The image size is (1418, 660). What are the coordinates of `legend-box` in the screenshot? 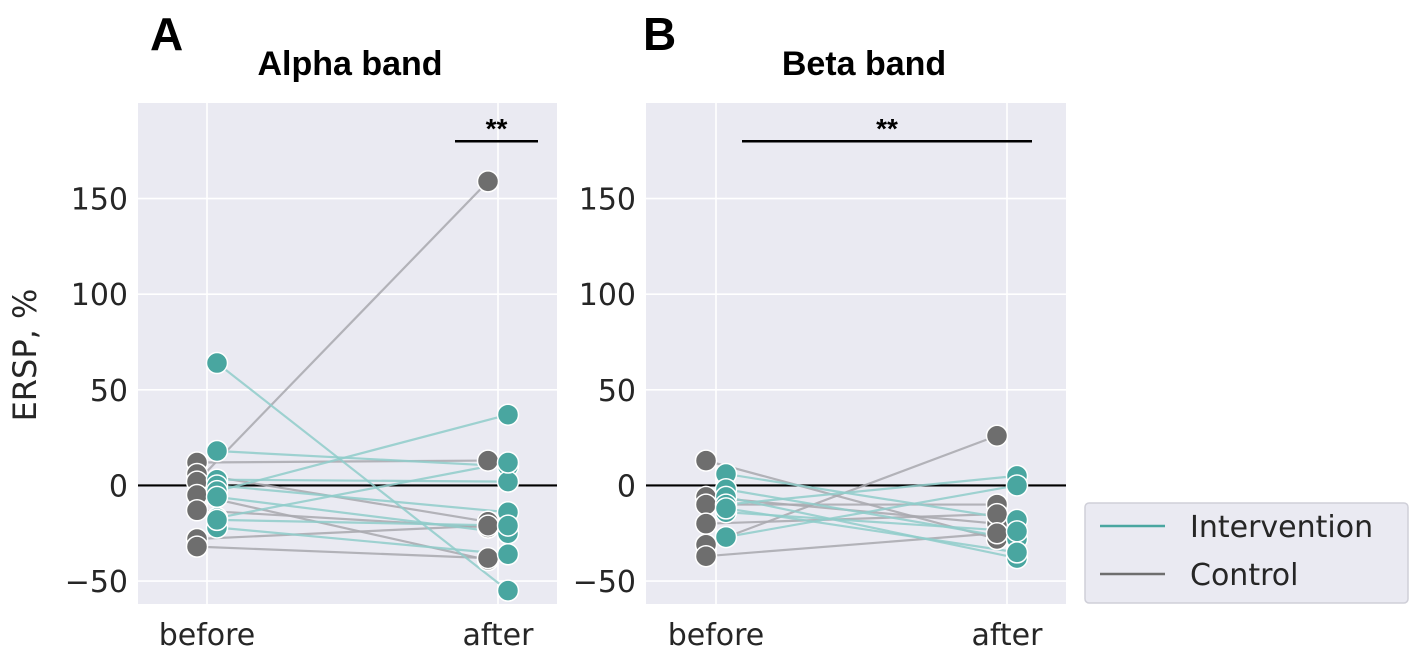 It's located at (1246, 553).